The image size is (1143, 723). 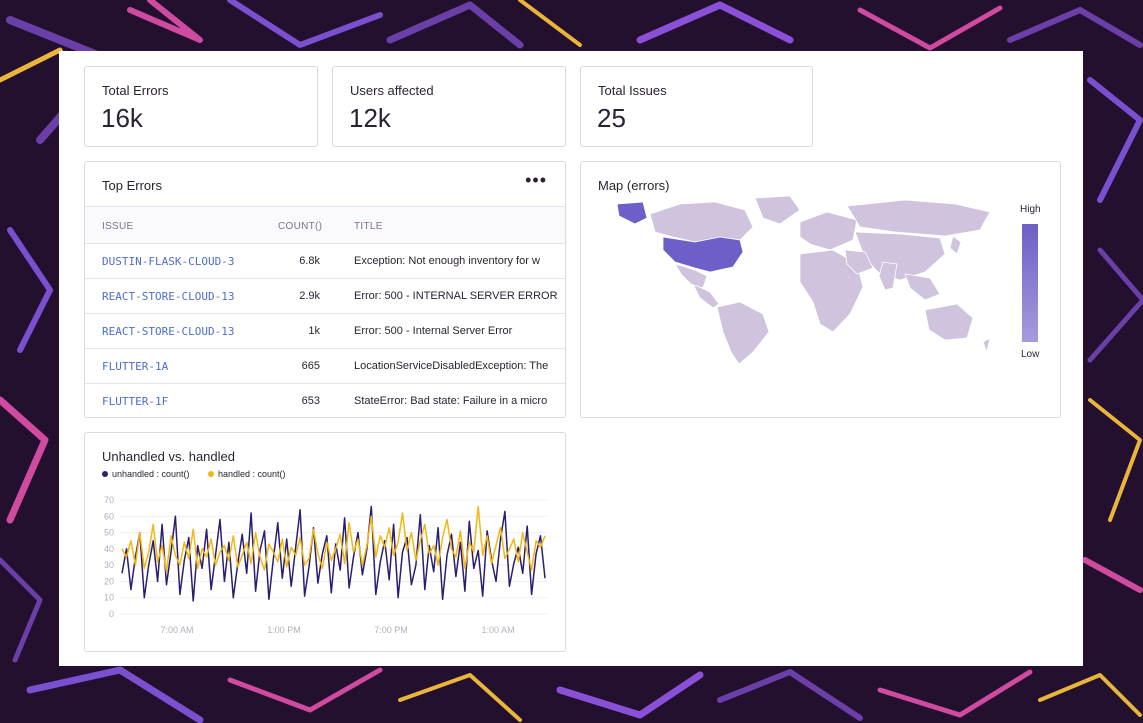 What do you see at coordinates (536, 180) in the screenshot?
I see `more-horizontal-icon: •••` at bounding box center [536, 180].